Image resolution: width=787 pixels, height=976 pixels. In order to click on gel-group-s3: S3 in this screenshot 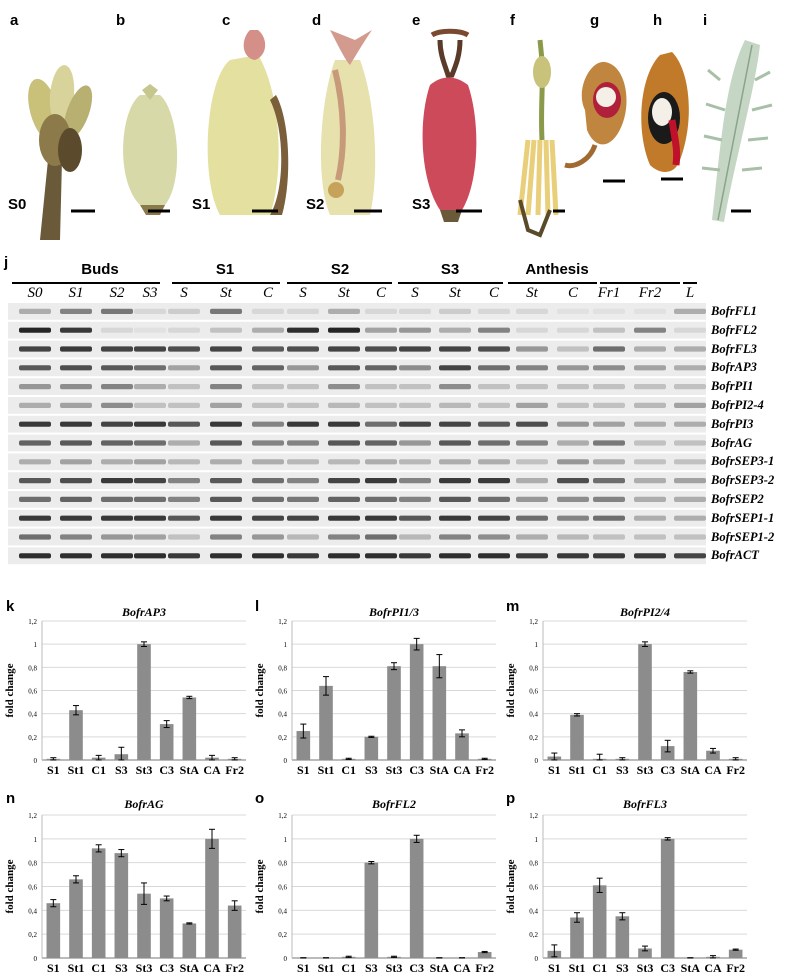, I will do `click(450, 269)`.